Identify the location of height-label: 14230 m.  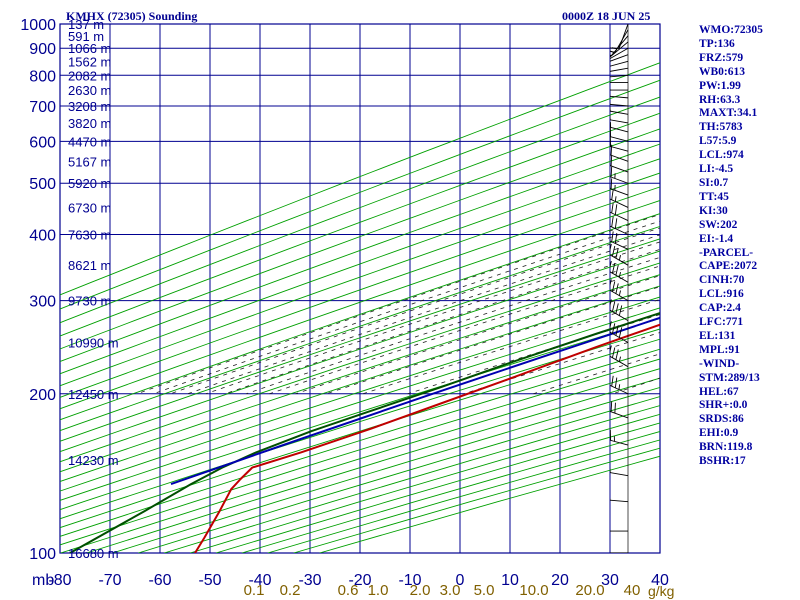
(93, 460).